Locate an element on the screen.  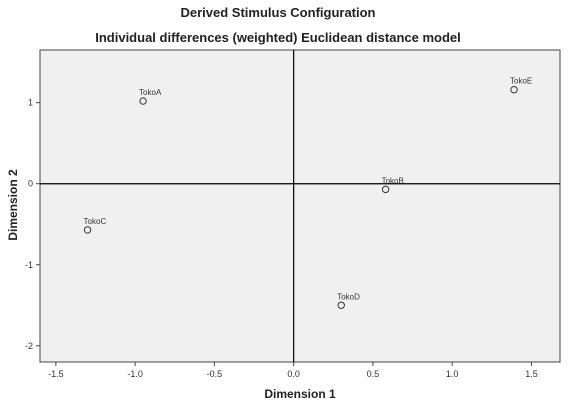
x-tick-label: 0.5 is located at coordinates (373, 374).